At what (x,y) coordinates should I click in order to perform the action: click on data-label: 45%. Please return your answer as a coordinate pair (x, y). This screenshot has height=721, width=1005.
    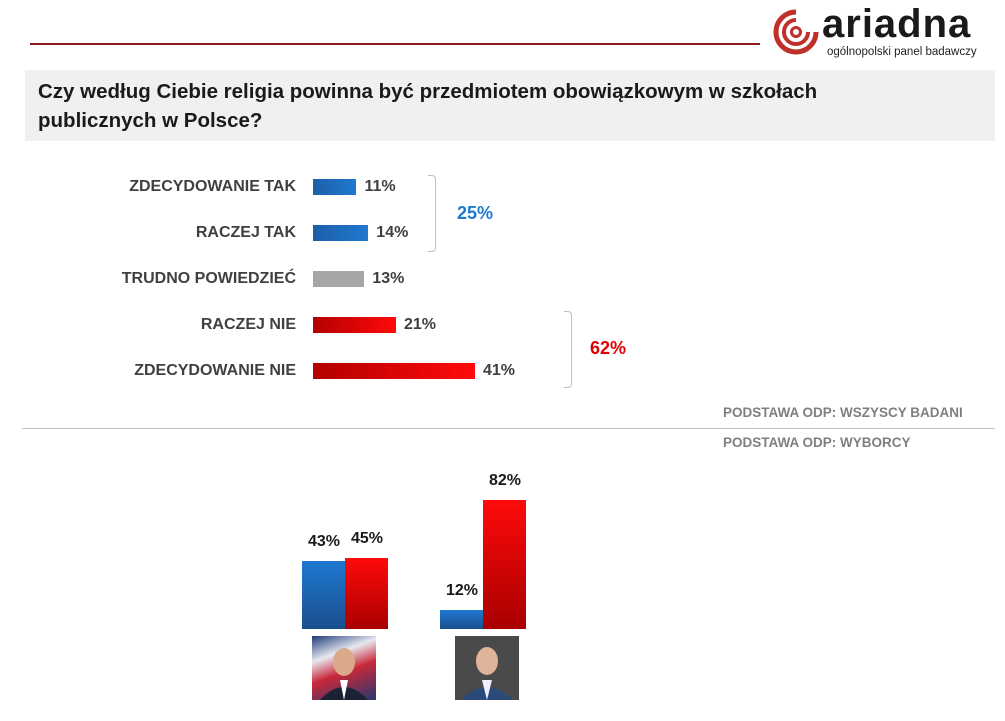
    Looking at the image, I should click on (367, 539).